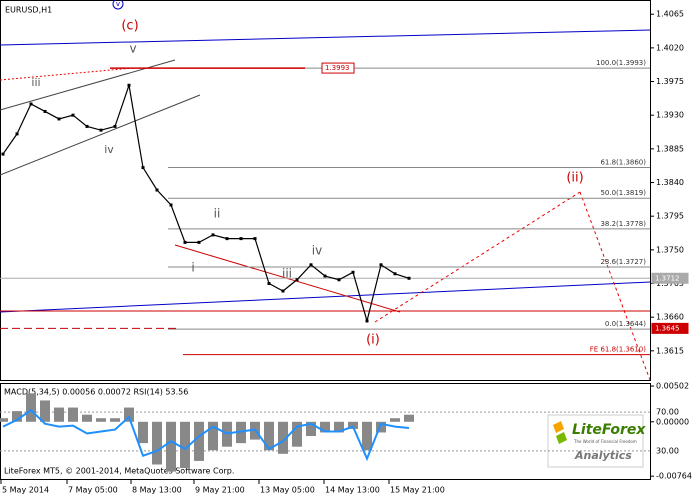  Describe the element at coordinates (477, 257) in the screenshot. I see `projection-line` at that location.